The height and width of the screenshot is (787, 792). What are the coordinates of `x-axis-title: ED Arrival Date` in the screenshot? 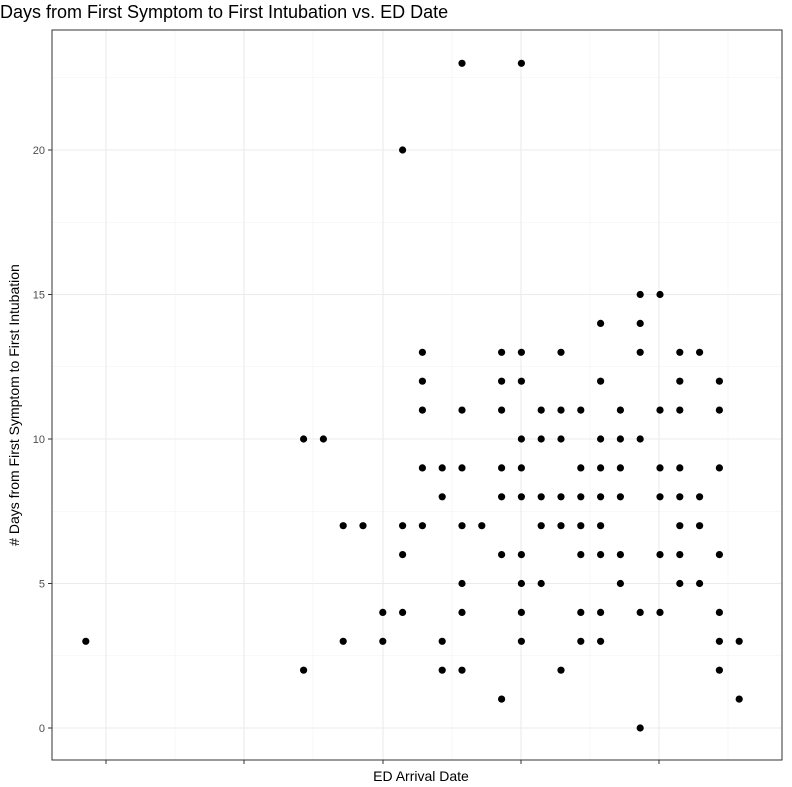 It's located at (421, 776).